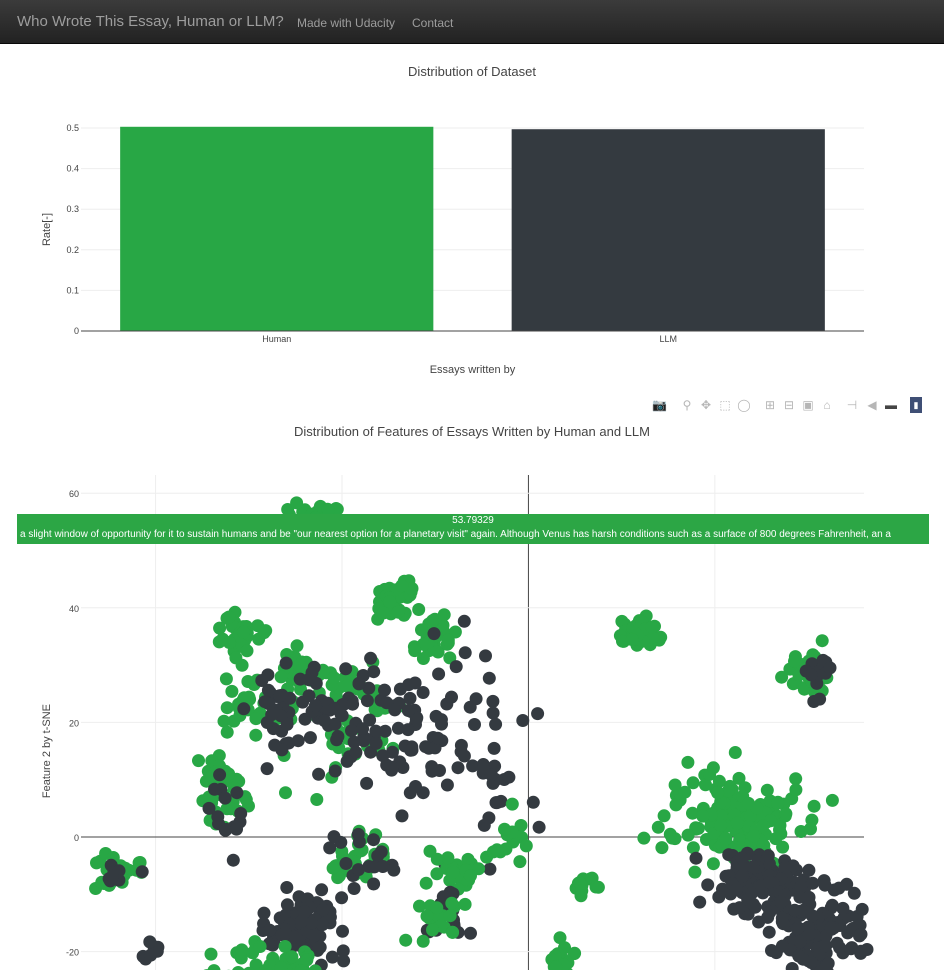  Describe the element at coordinates (770, 405) in the screenshot. I see `zoom-in-icon: ⊞` at that location.